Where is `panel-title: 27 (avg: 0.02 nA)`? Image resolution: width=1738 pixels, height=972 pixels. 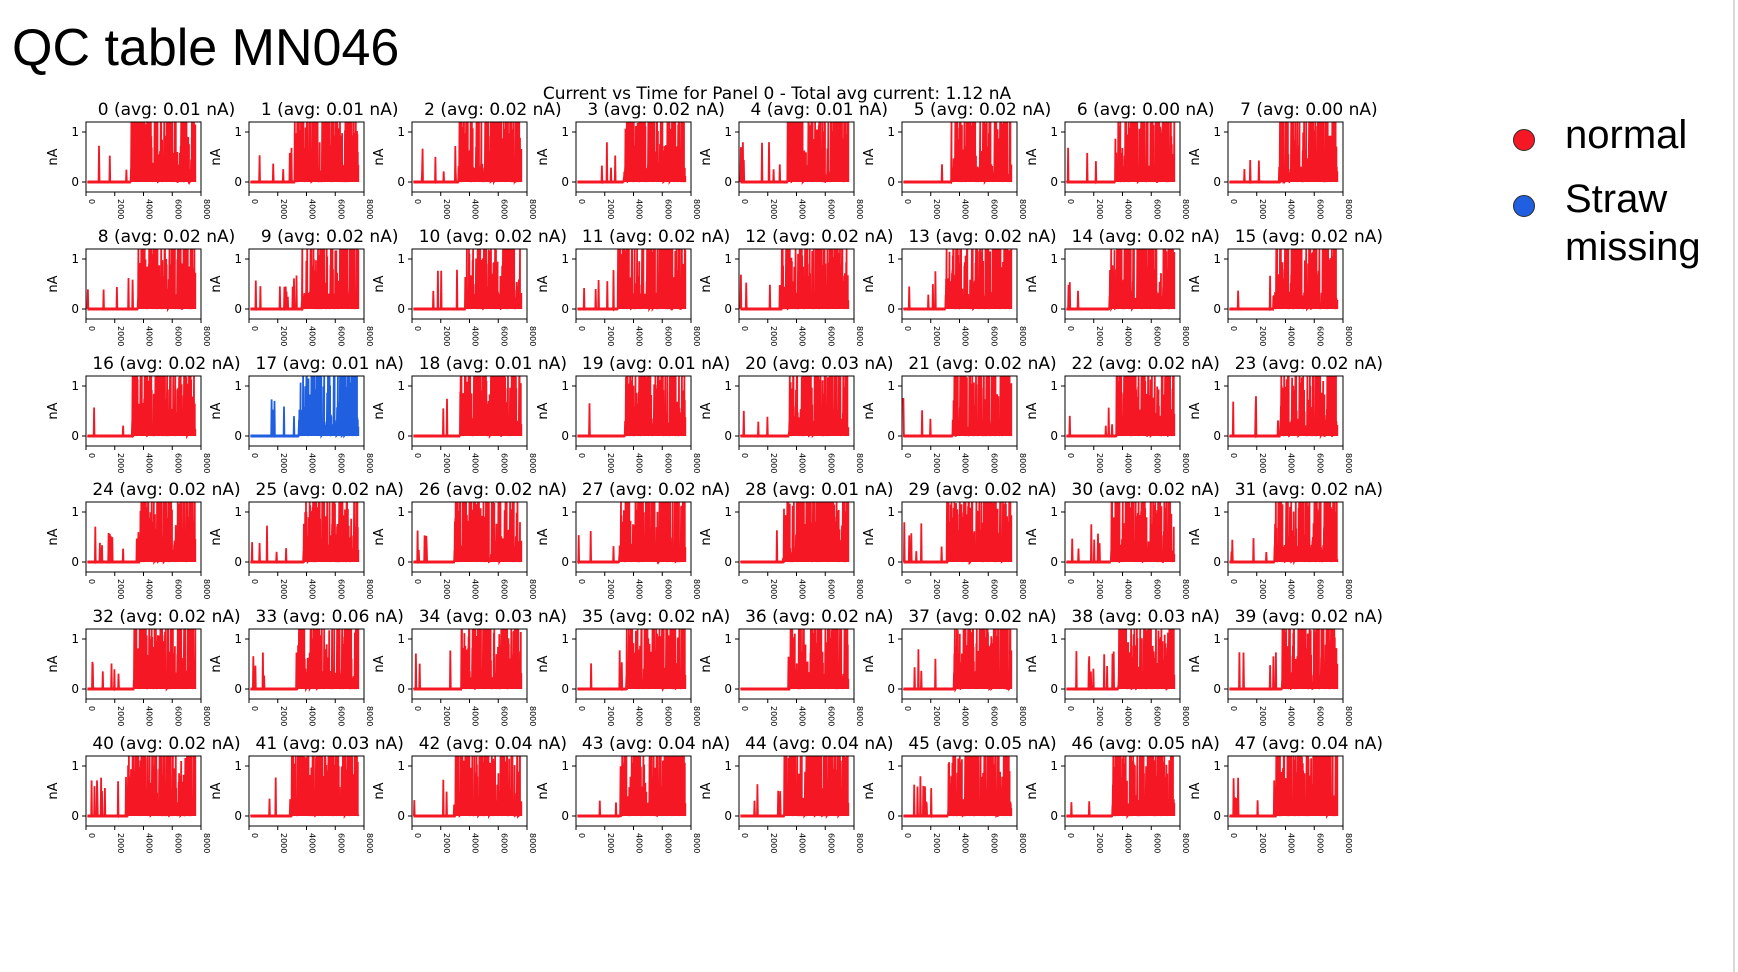
panel-title: 27 (avg: 0.02 nA) is located at coordinates (656, 490).